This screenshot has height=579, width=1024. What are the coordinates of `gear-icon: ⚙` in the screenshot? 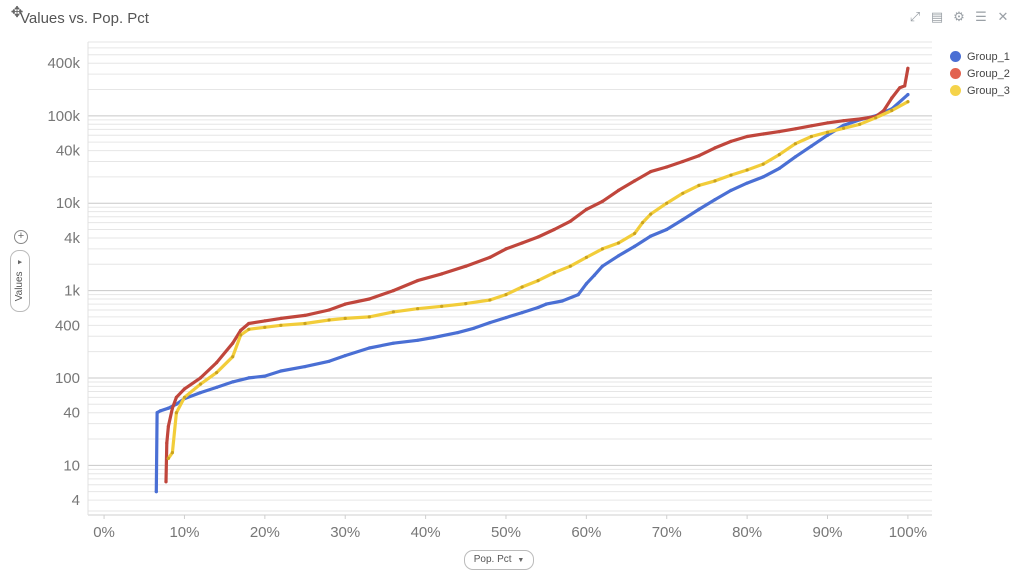 It's located at (959, 16).